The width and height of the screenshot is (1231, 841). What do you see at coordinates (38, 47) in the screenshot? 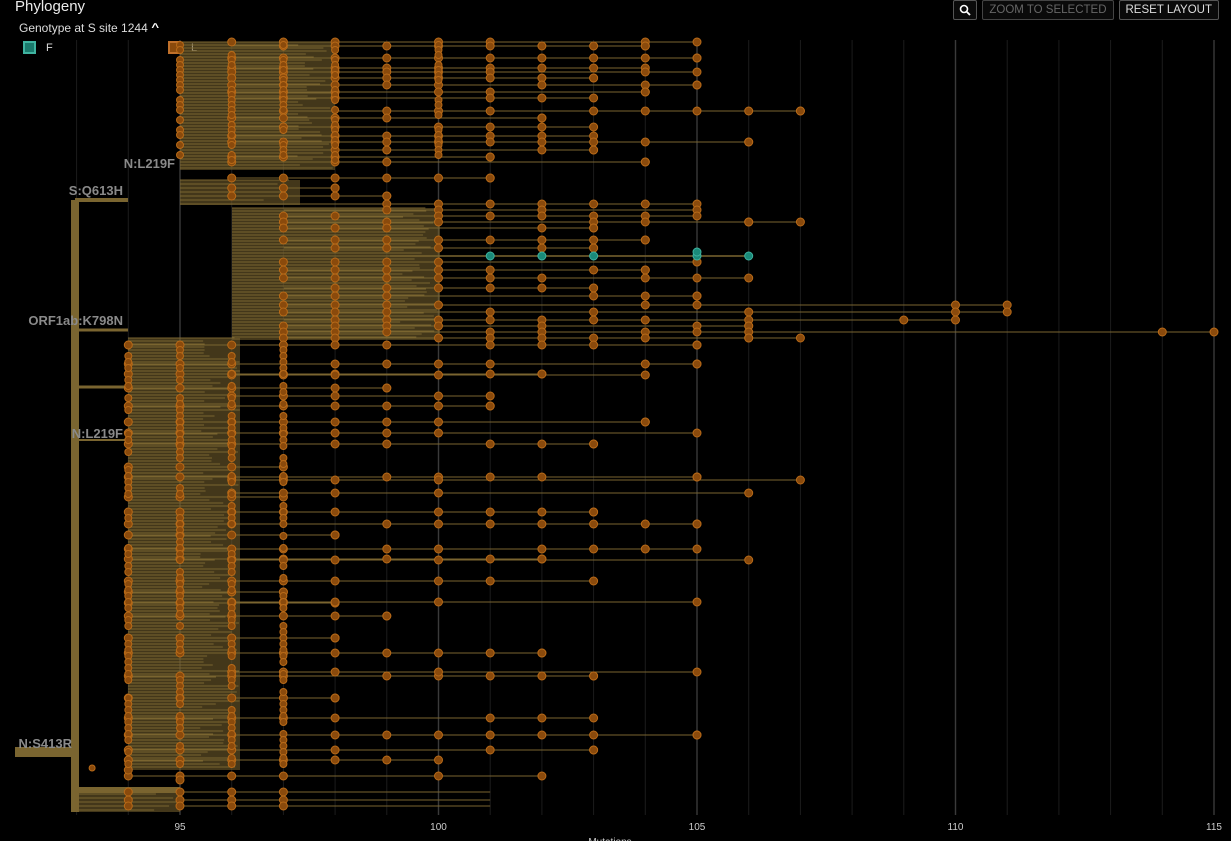
I see `legend-item-f: F` at bounding box center [38, 47].